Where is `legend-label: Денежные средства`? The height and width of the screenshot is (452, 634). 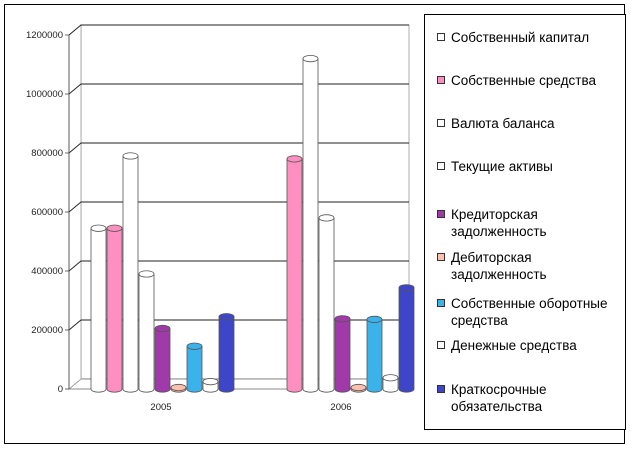
legend-label: Денежные средства is located at coordinates (514, 345).